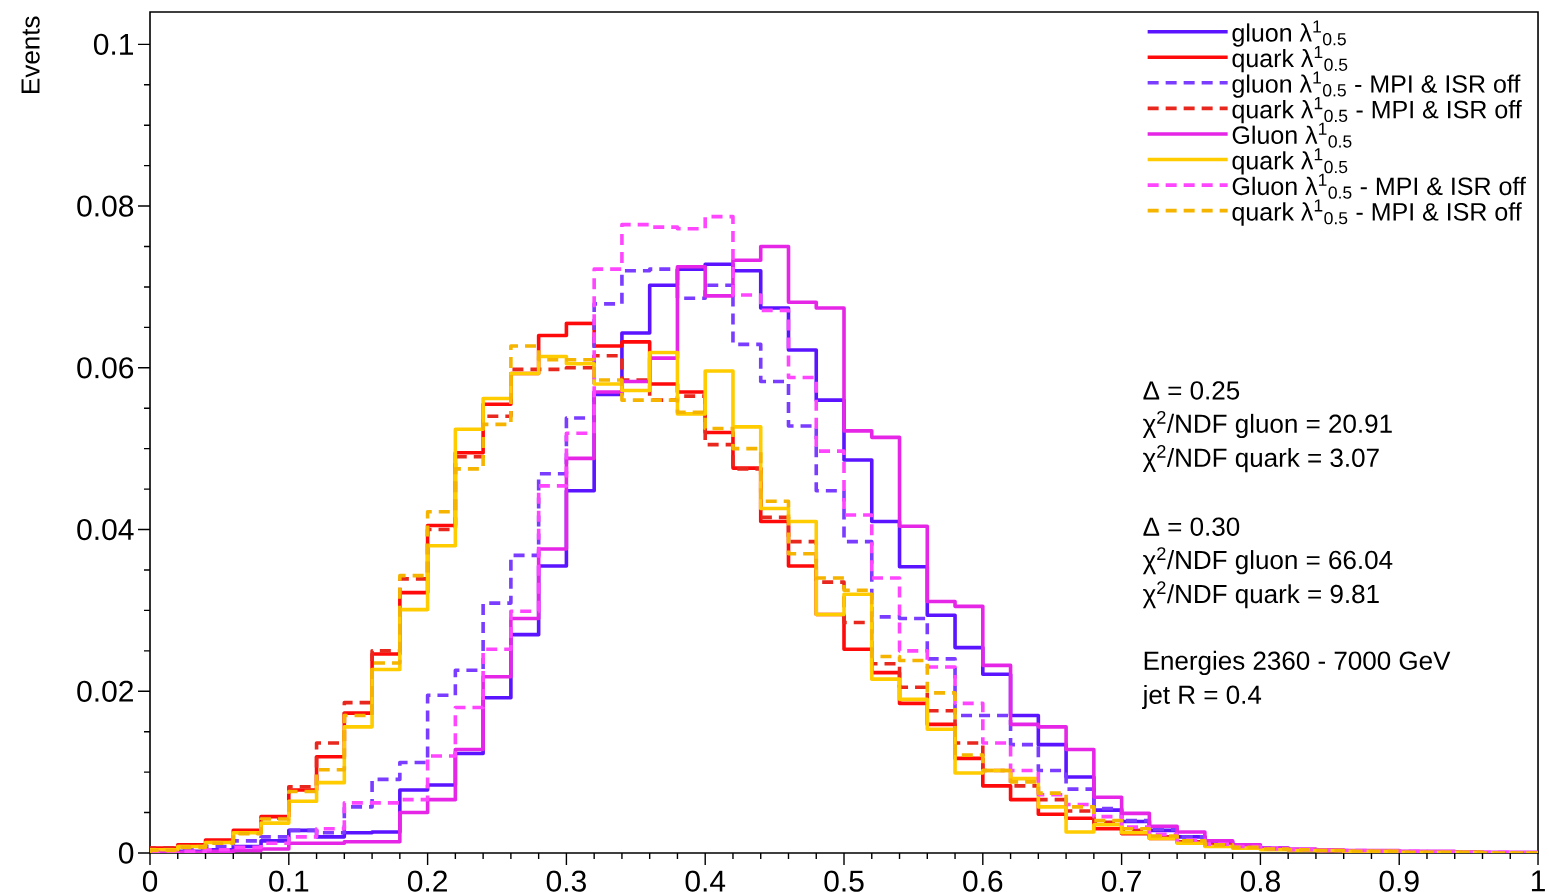 The width and height of the screenshot is (1549, 892). What do you see at coordinates (113, 44) in the screenshot?
I see `y-tick-label: 0.1` at bounding box center [113, 44].